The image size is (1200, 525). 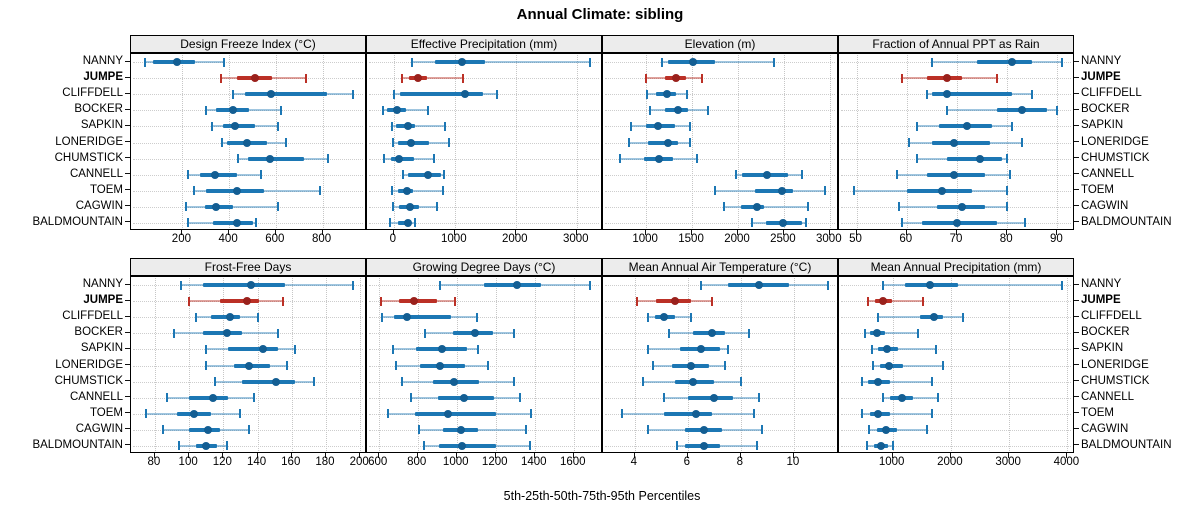 What do you see at coordinates (188, 462) in the screenshot?
I see `x-tick-label: 100` at bounding box center [188, 462].